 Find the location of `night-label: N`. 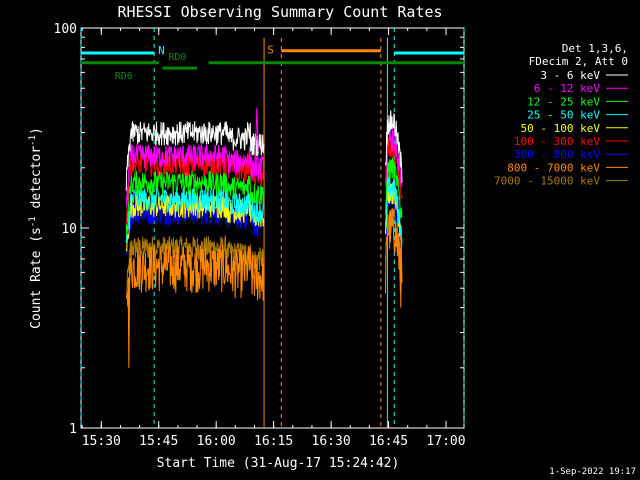

night-label: N is located at coordinates (161, 50).